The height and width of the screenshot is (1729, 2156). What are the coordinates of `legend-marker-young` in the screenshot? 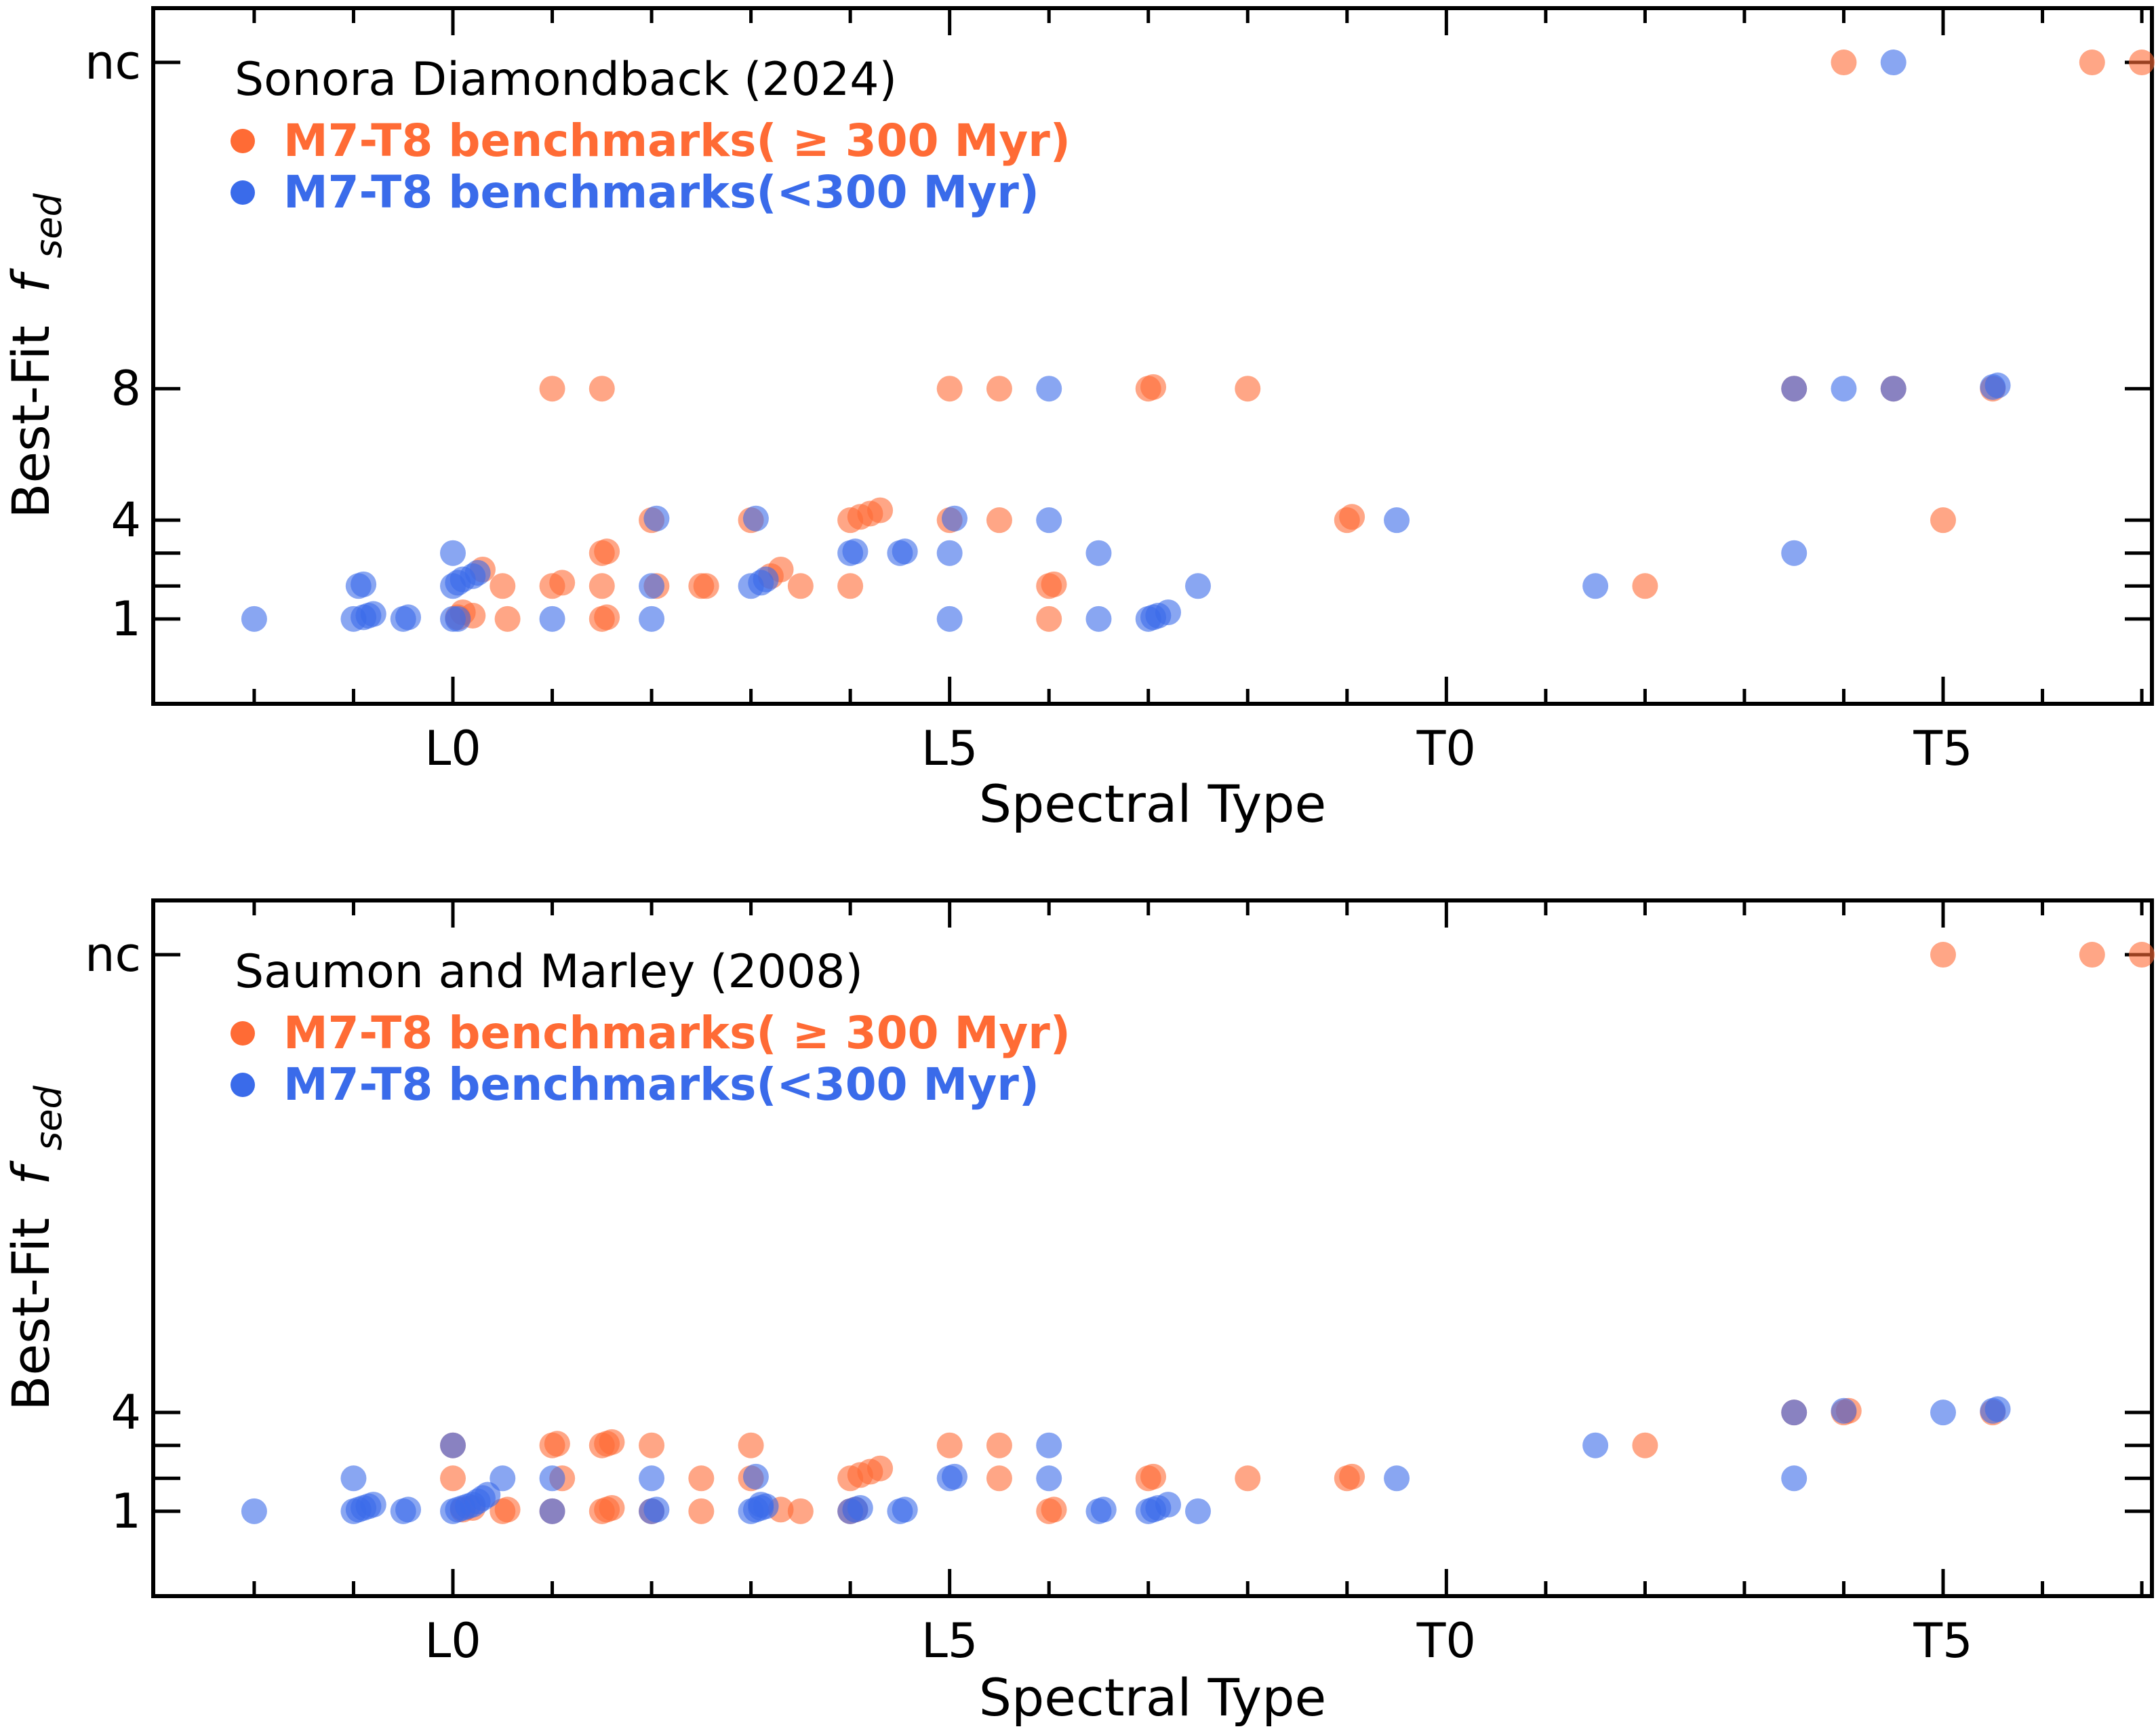 It's located at (243, 1085).